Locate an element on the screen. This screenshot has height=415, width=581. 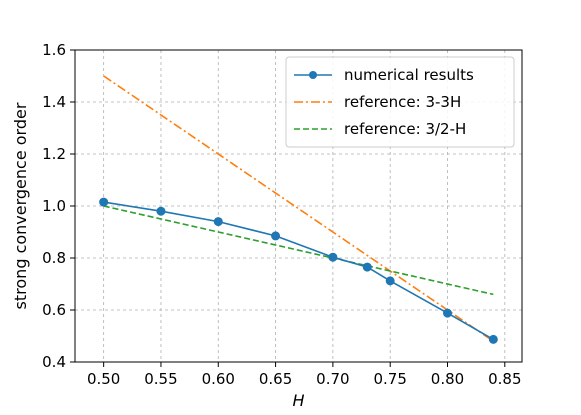
x-tick-label: 0.50 is located at coordinates (103, 379).